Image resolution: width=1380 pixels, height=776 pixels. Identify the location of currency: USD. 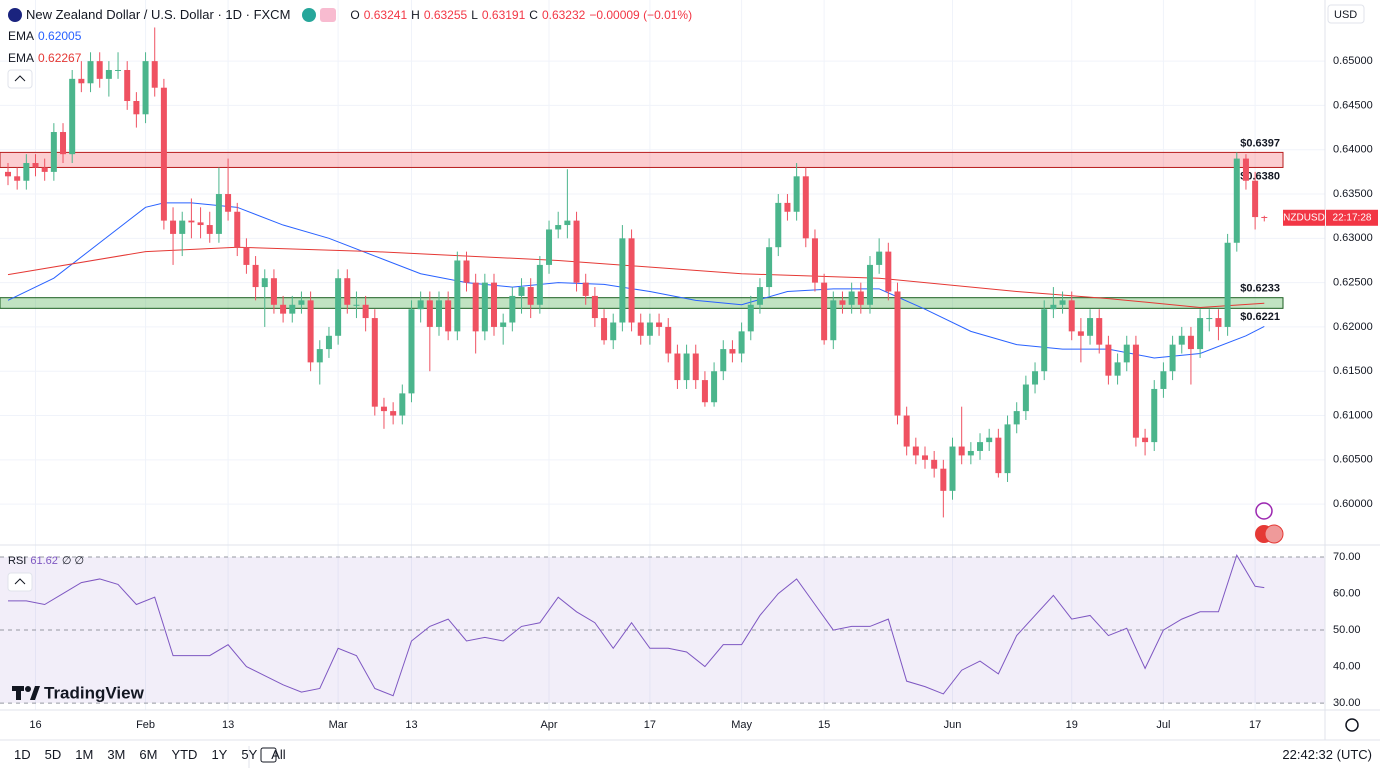
(1345, 15).